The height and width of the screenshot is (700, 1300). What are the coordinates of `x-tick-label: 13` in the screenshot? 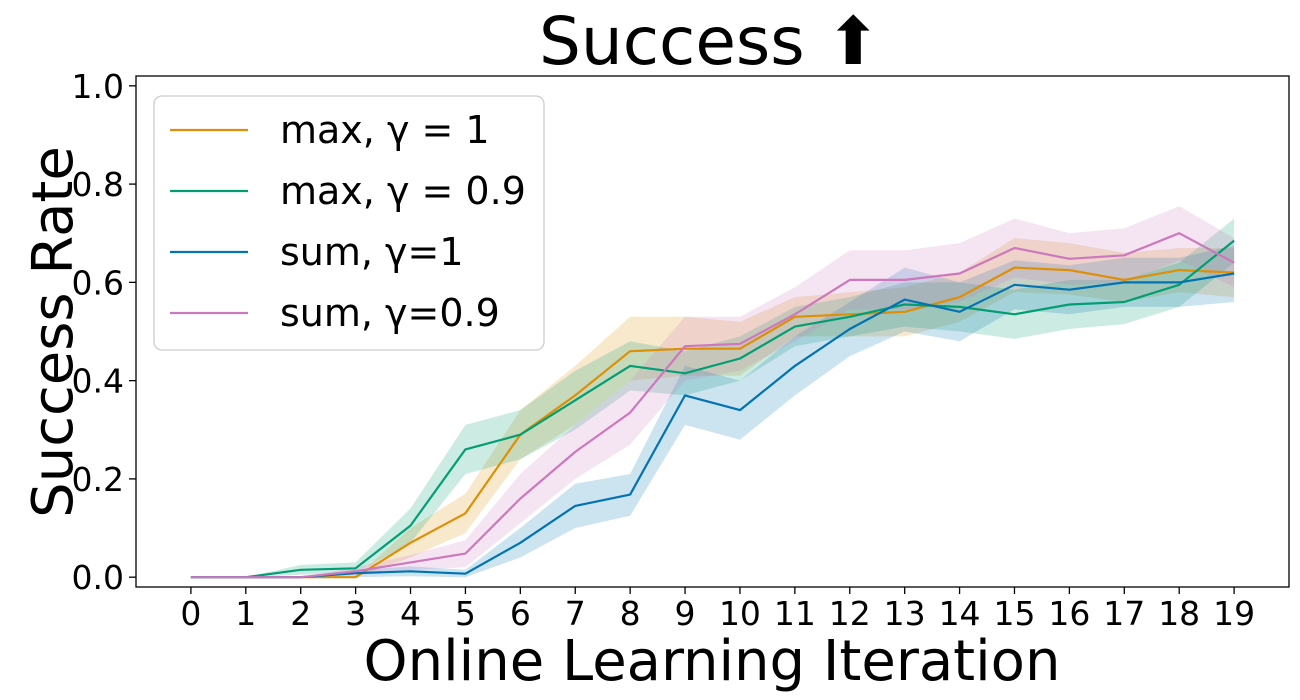 It's located at (905, 613).